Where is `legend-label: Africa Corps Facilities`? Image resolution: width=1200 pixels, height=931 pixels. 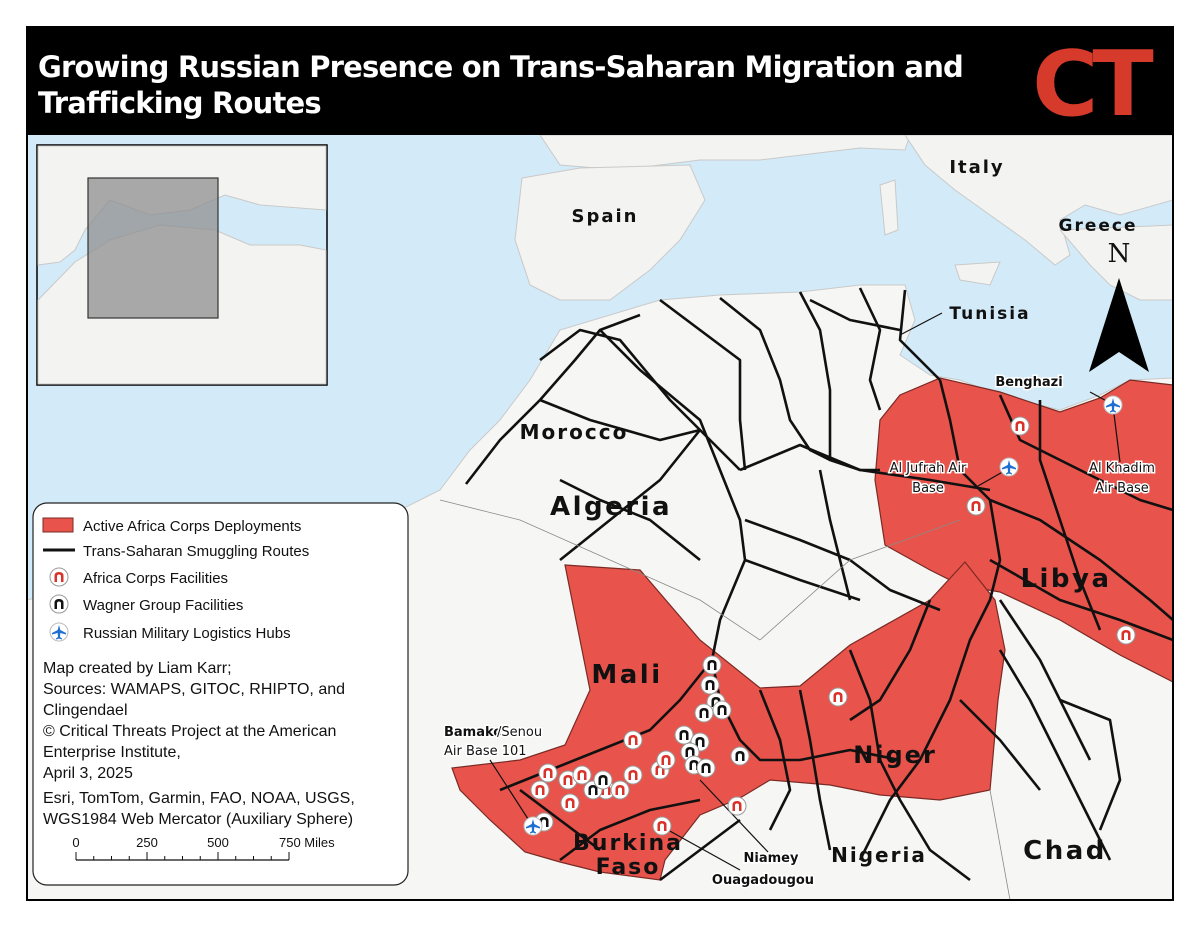
legend-label: Africa Corps Facilities is located at coordinates (155, 578).